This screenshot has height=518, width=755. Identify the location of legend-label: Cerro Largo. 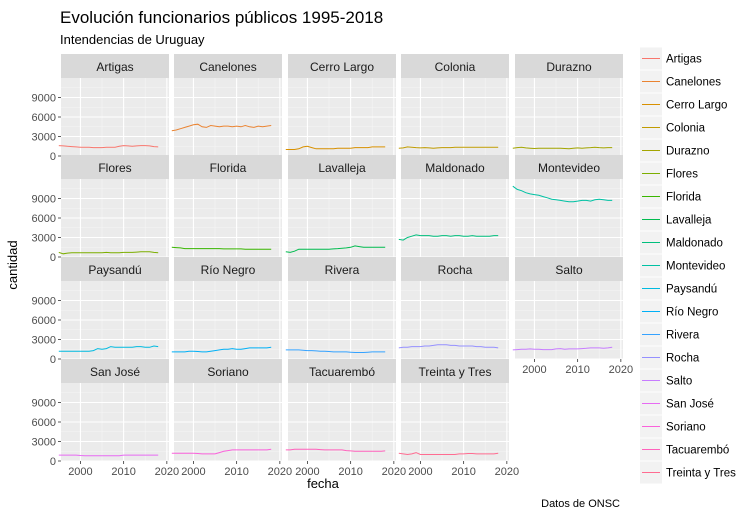
(696, 106).